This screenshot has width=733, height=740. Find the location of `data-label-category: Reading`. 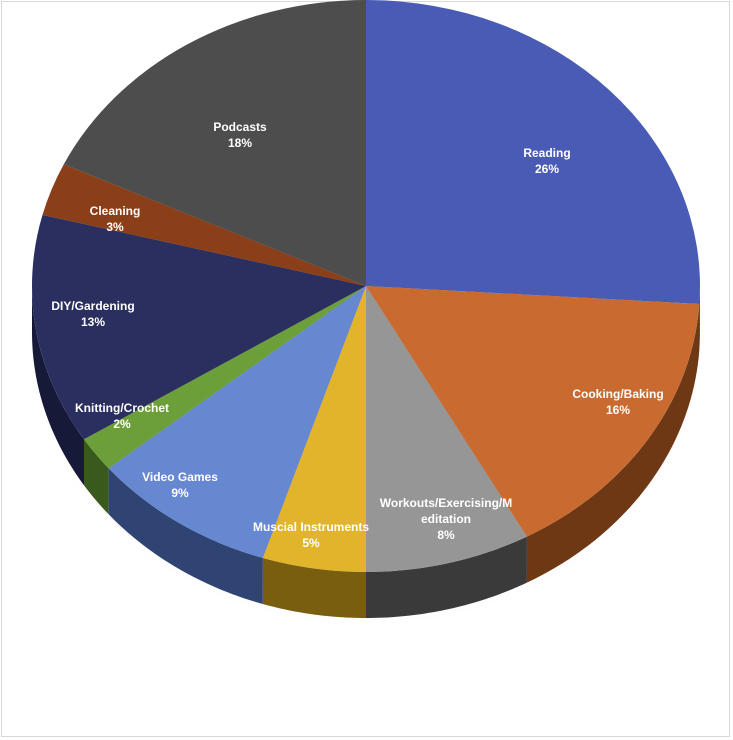

data-label-category: Reading is located at coordinates (546, 153).